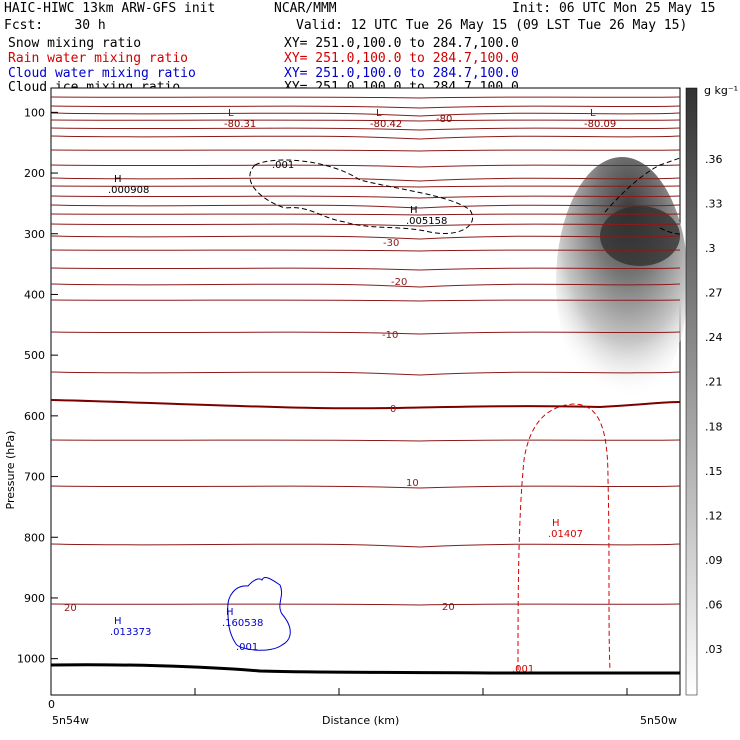 The height and width of the screenshot is (740, 740). Describe the element at coordinates (128, 190) in the screenshot. I see `high-value: .000908` at that location.